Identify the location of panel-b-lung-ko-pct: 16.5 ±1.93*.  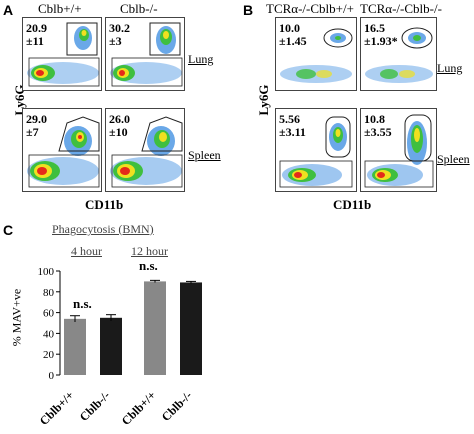
(381, 34).